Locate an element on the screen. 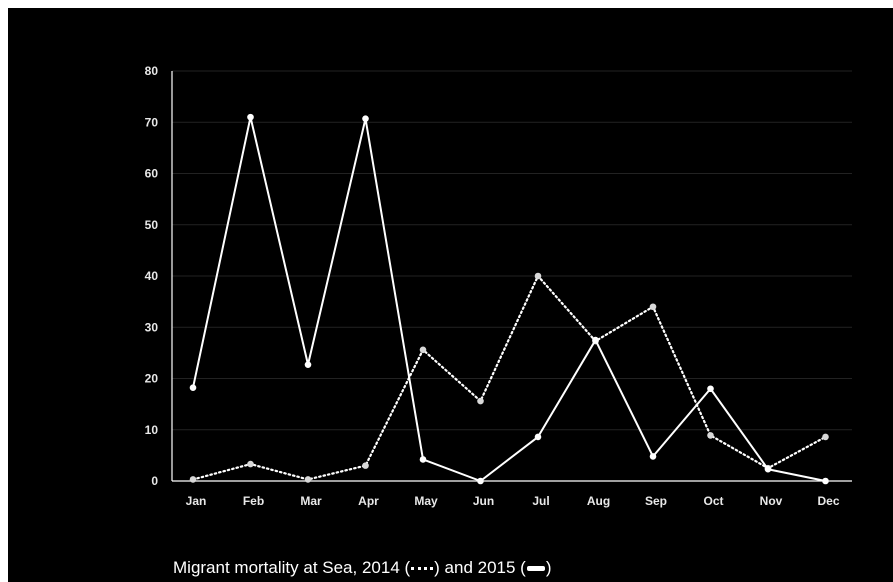 The width and height of the screenshot is (893, 582). x-tick-label: Aug is located at coordinates (598, 501).